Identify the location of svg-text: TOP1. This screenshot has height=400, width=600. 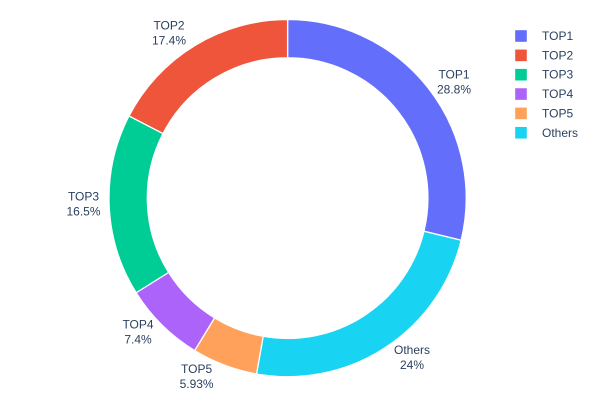
(557, 36).